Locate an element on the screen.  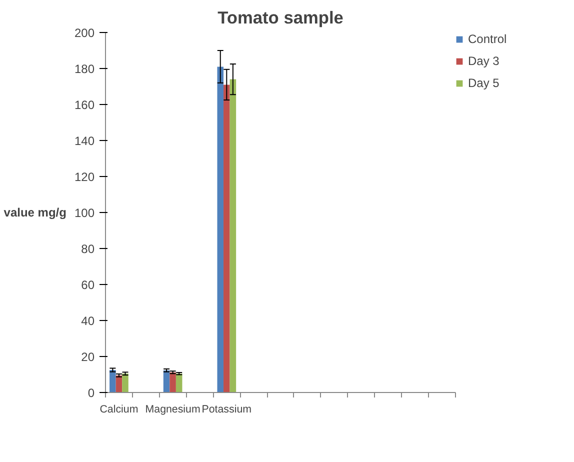
y-tick-label: 120 is located at coordinates (84, 177).